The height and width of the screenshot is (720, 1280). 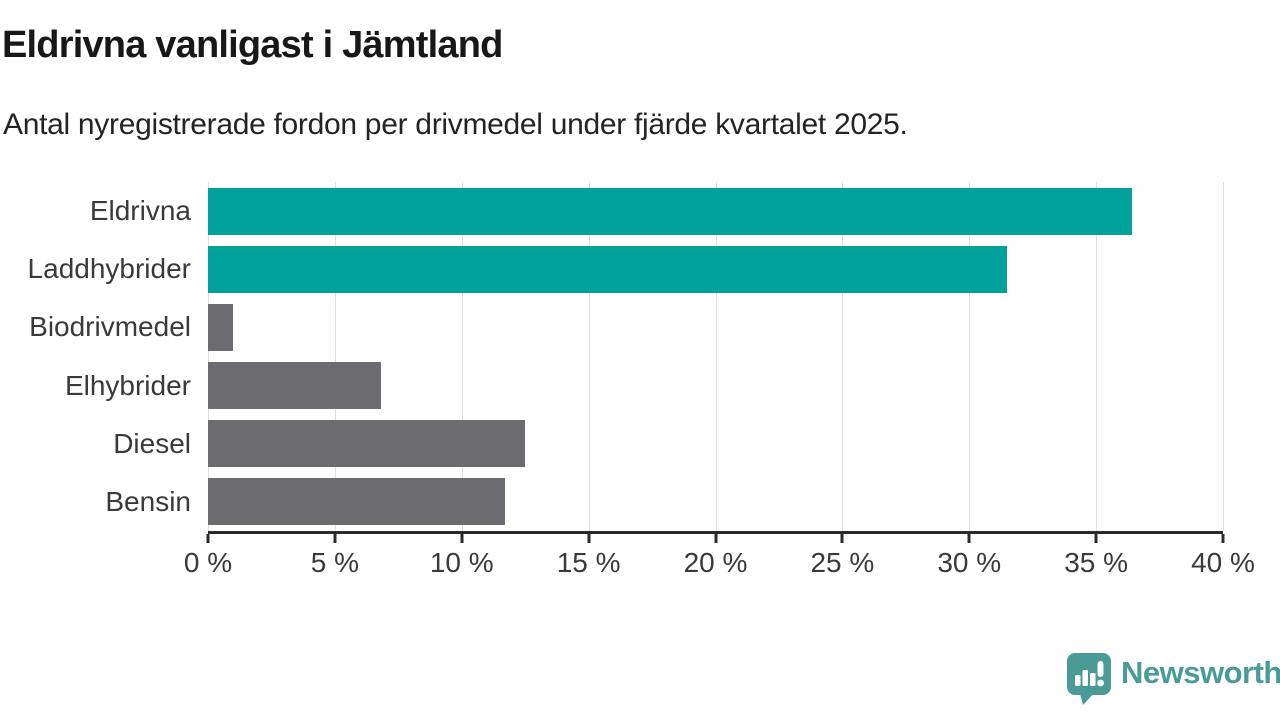 I want to click on bar-eldrivna, so click(x=670, y=211).